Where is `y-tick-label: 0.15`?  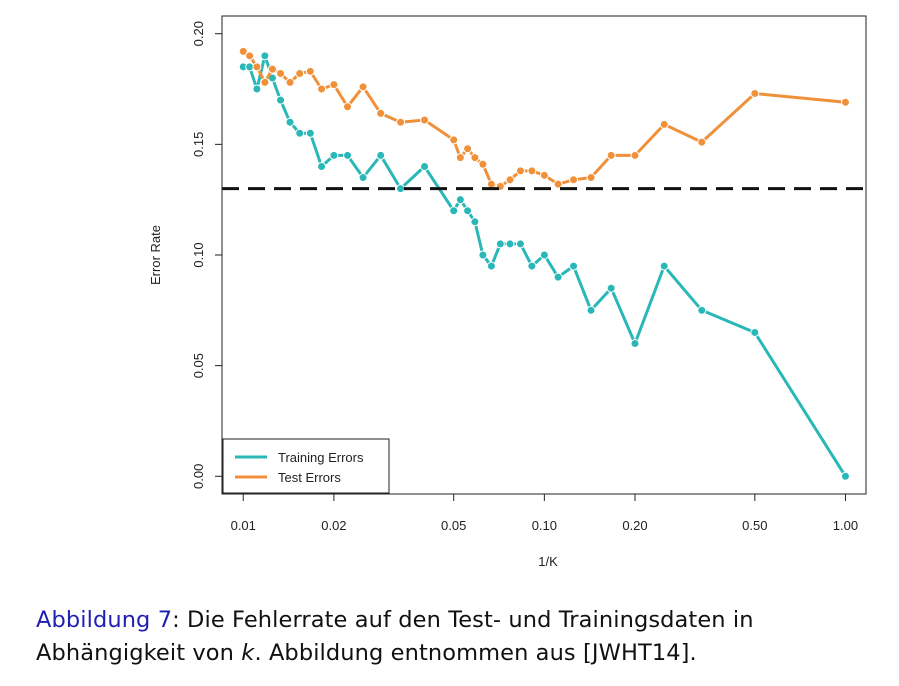
y-tick-label: 0.15 is located at coordinates (198, 144).